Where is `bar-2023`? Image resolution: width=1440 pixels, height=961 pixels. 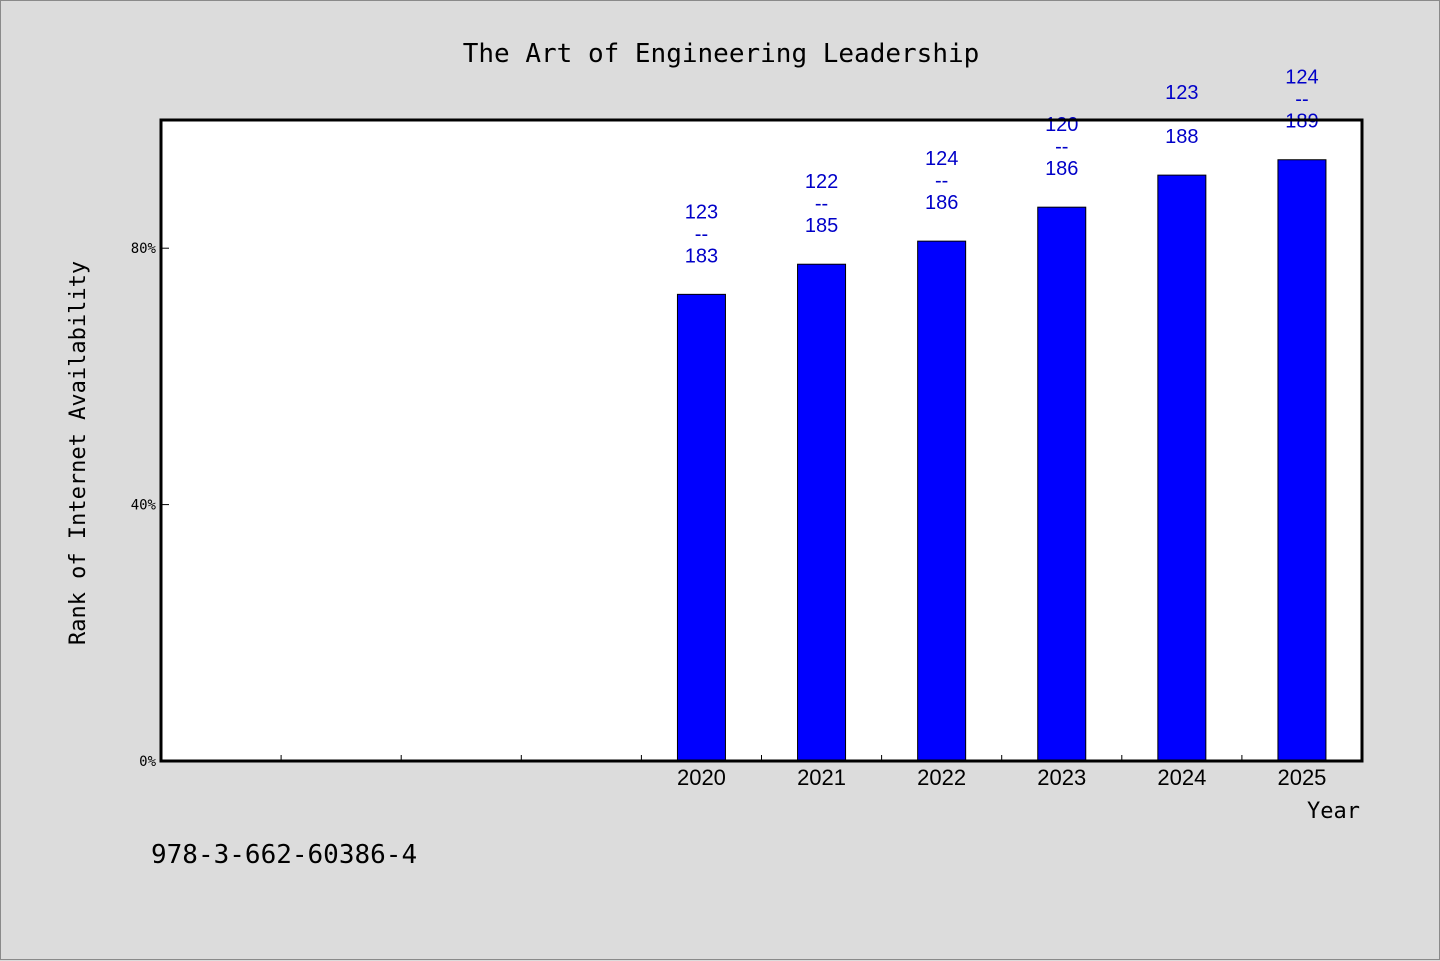
bar-2023 is located at coordinates (1062, 484).